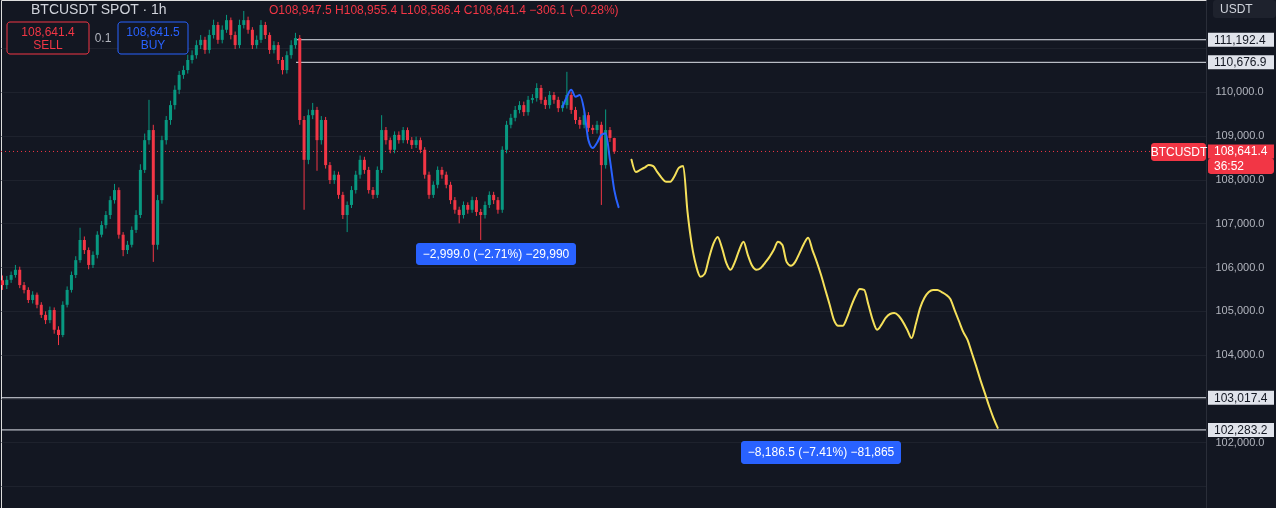  What do you see at coordinates (103, 38) in the screenshot?
I see `annotation: 0.1` at bounding box center [103, 38].